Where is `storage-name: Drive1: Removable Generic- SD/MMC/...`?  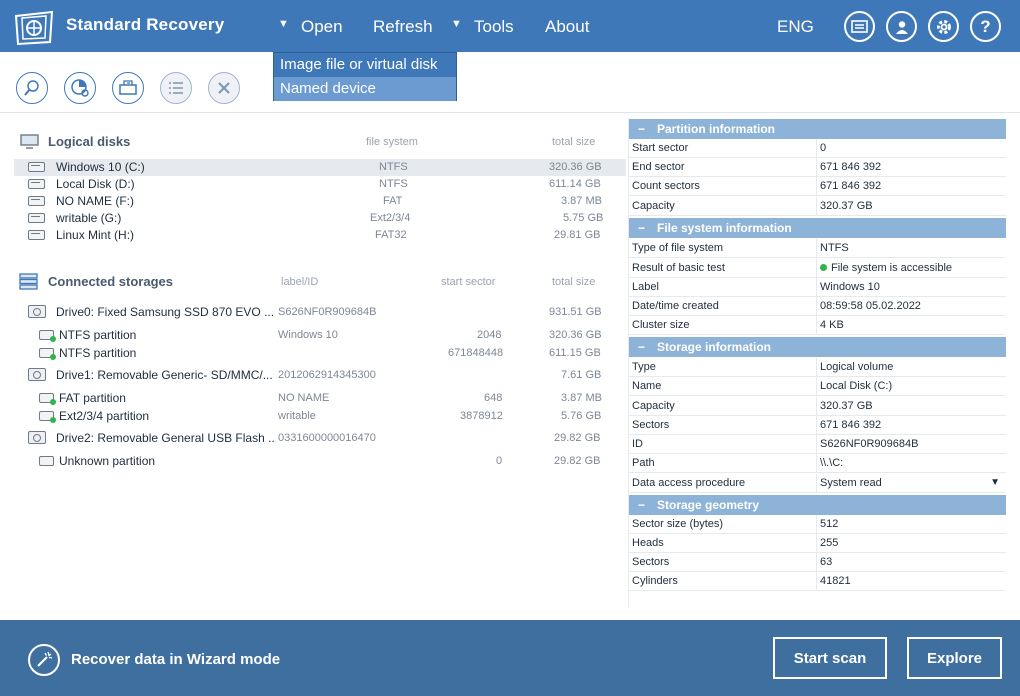
storage-name: Drive1: Removable Generic- SD/MMC/... is located at coordinates (164, 375).